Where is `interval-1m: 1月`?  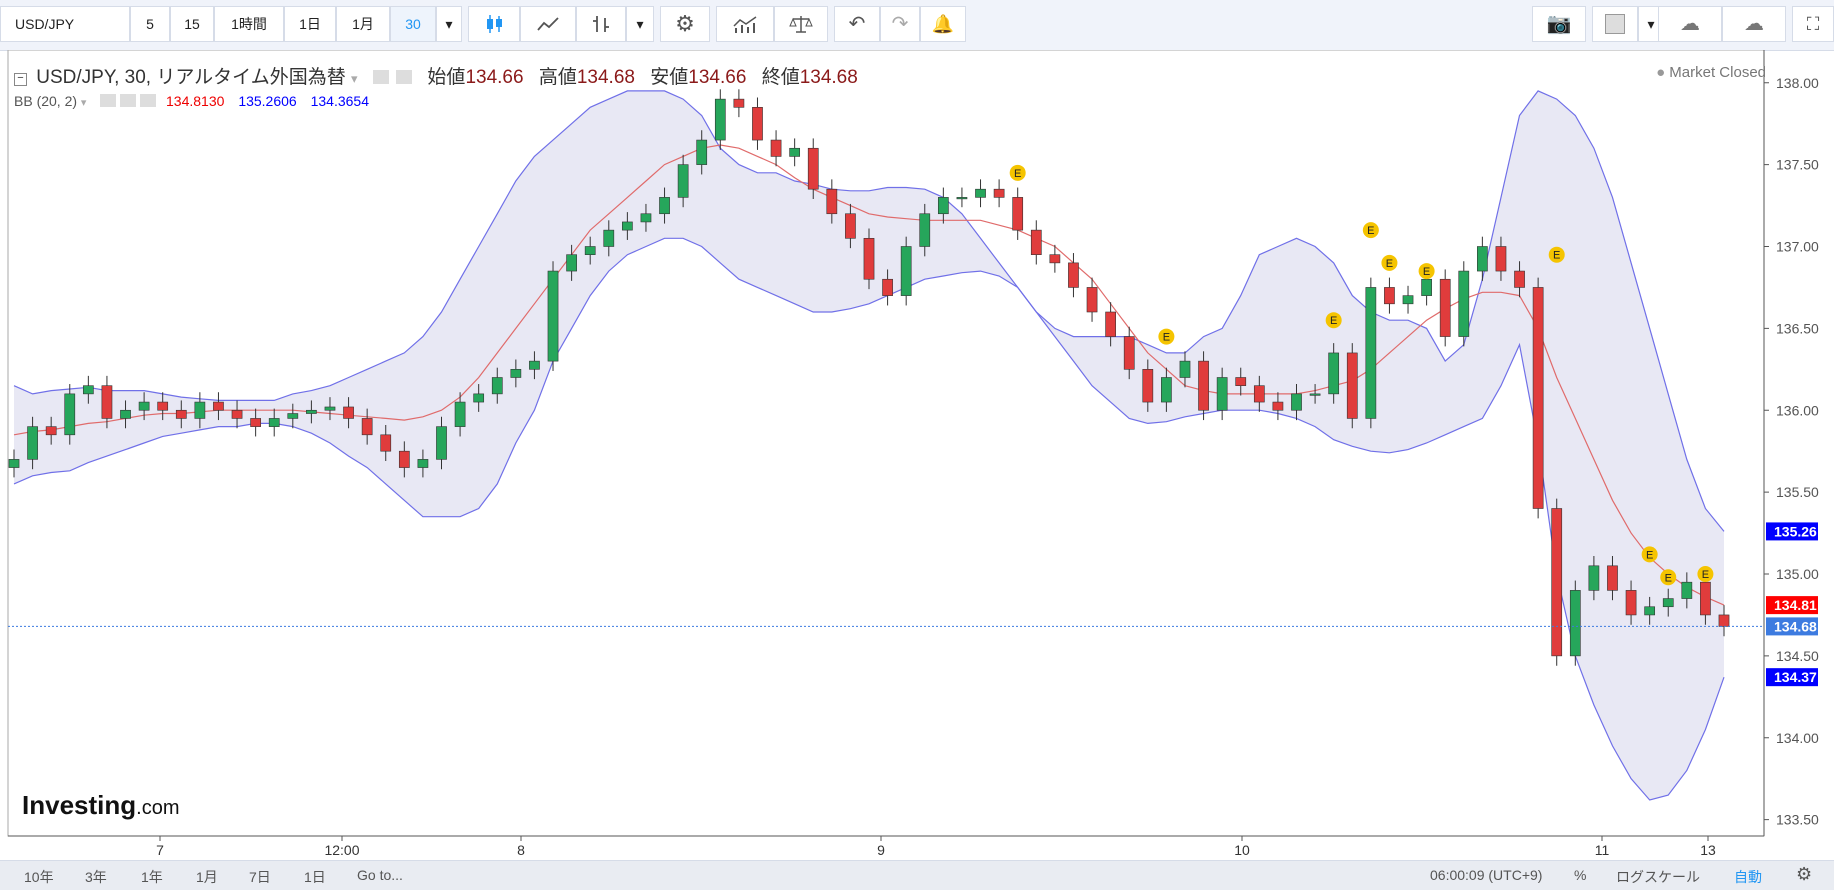
interval-1m: 1月 is located at coordinates (363, 24).